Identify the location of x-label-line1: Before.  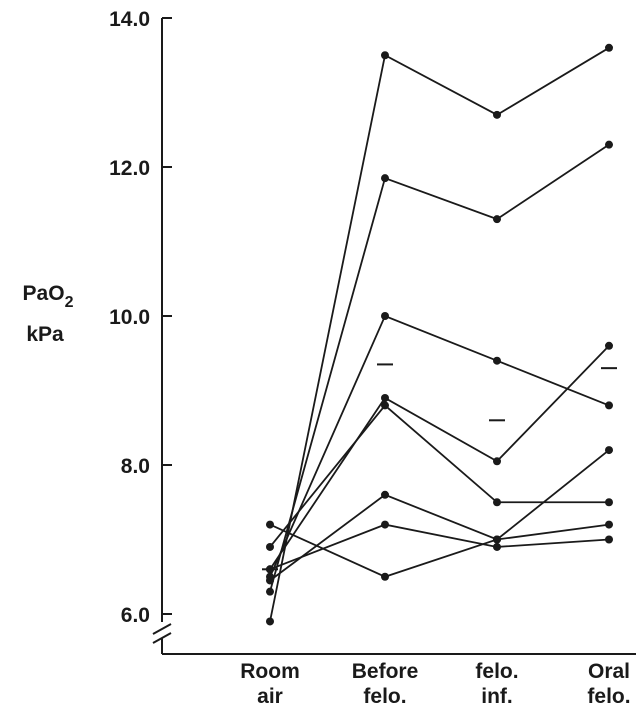
(385, 671).